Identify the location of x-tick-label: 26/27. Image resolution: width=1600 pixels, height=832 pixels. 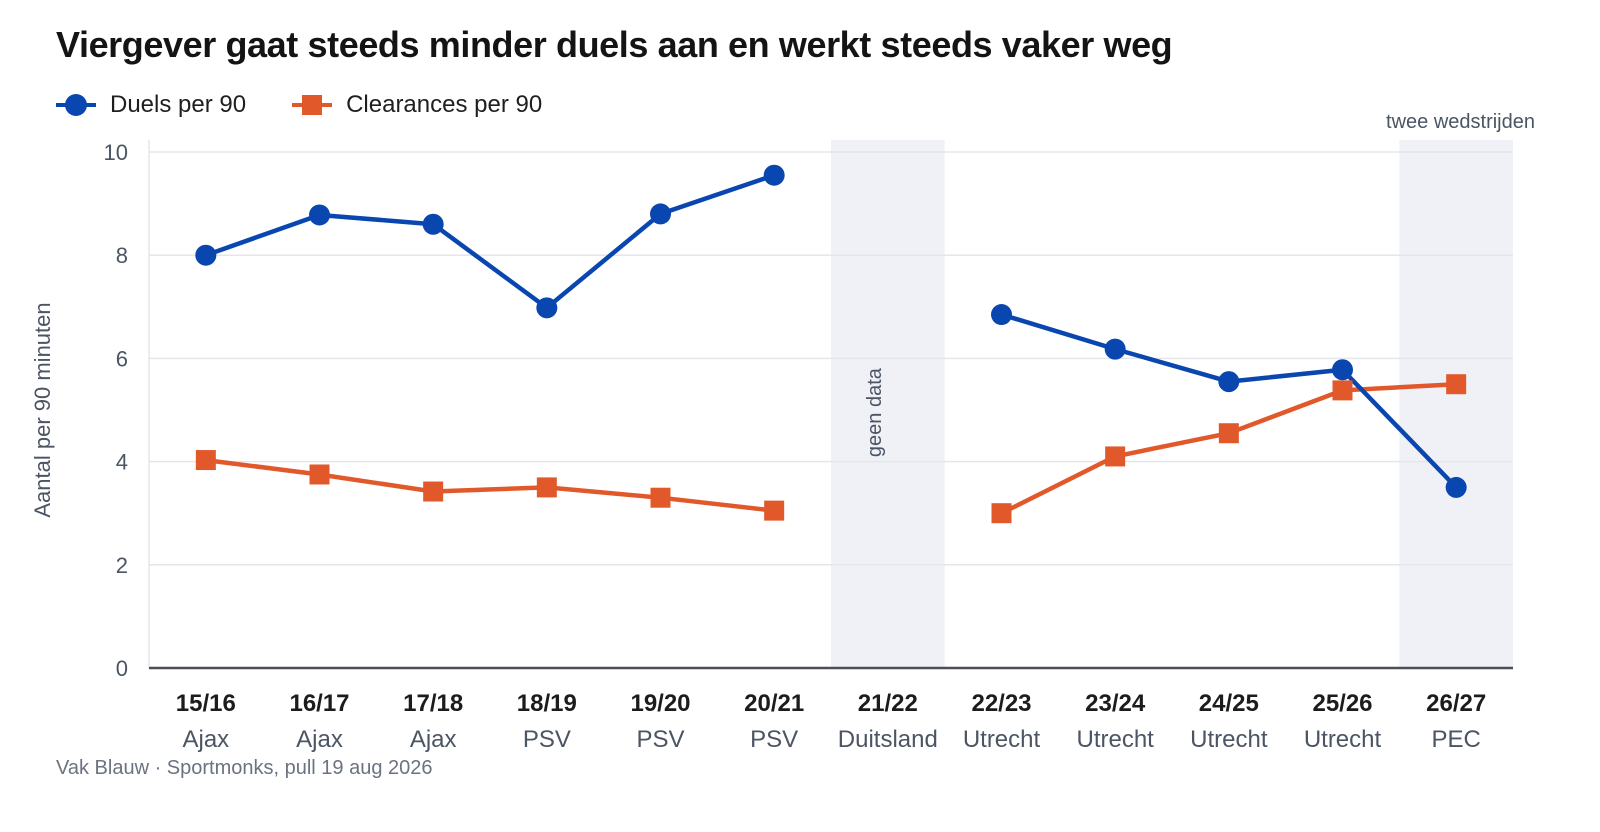
(1456, 703).